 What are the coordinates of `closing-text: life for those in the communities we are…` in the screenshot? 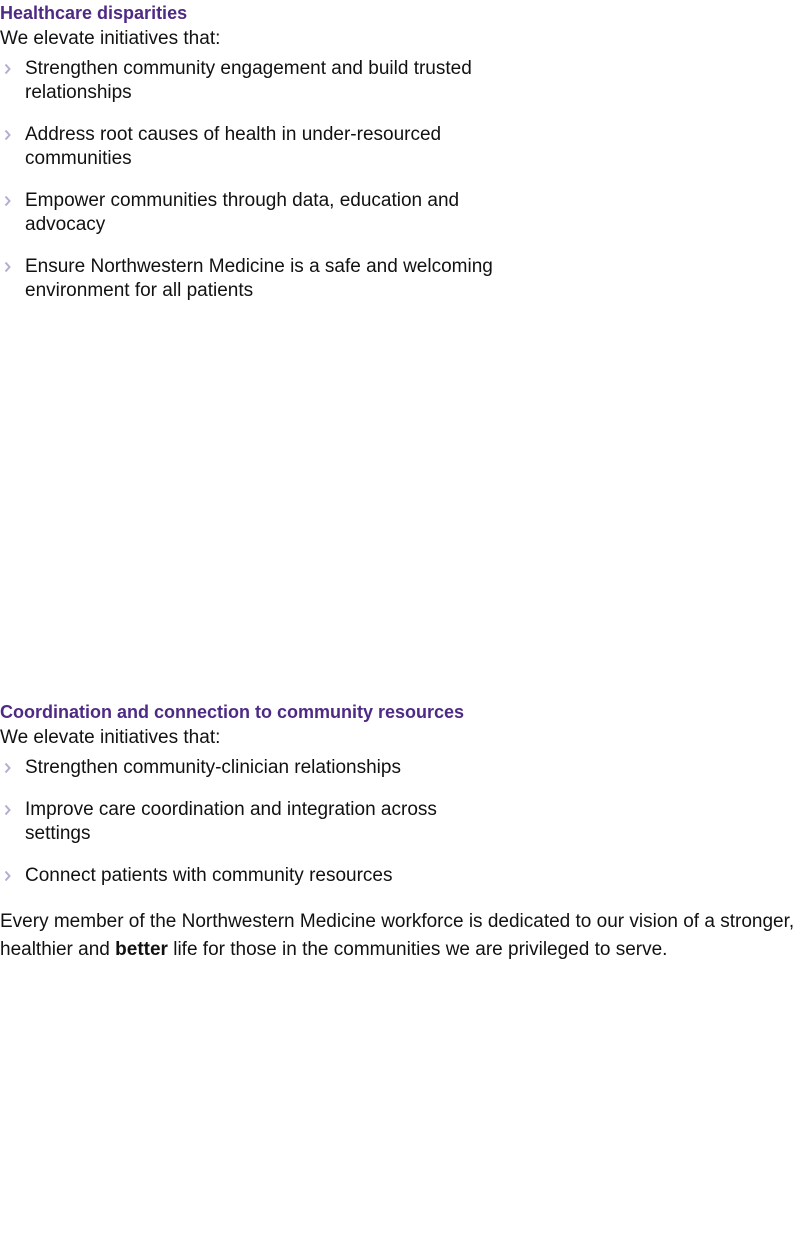 It's located at (417, 949).